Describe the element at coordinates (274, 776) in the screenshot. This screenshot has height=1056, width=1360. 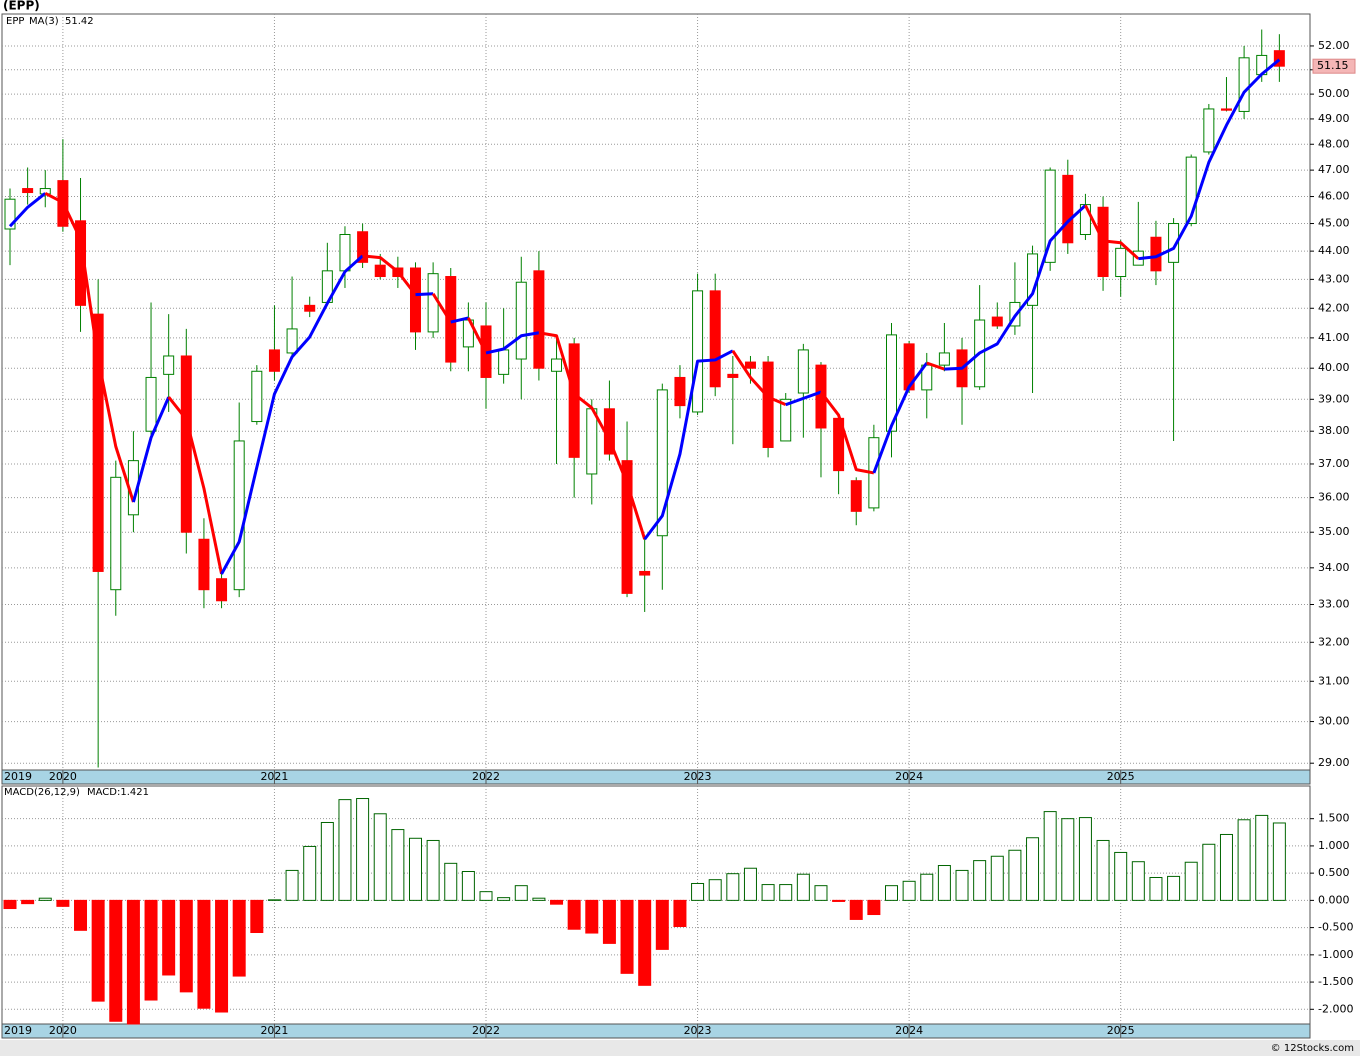
I see `x-tick-label: 2021` at that location.